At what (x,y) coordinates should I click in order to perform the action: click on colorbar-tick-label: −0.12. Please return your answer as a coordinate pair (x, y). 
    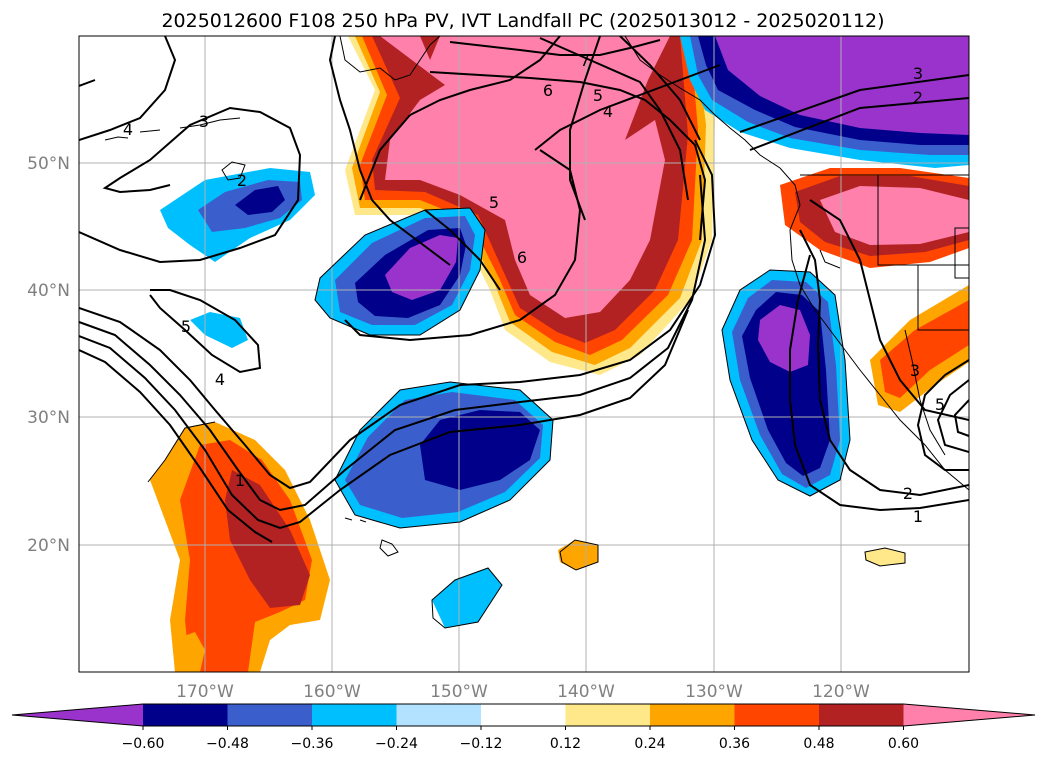
    Looking at the image, I should click on (481, 744).